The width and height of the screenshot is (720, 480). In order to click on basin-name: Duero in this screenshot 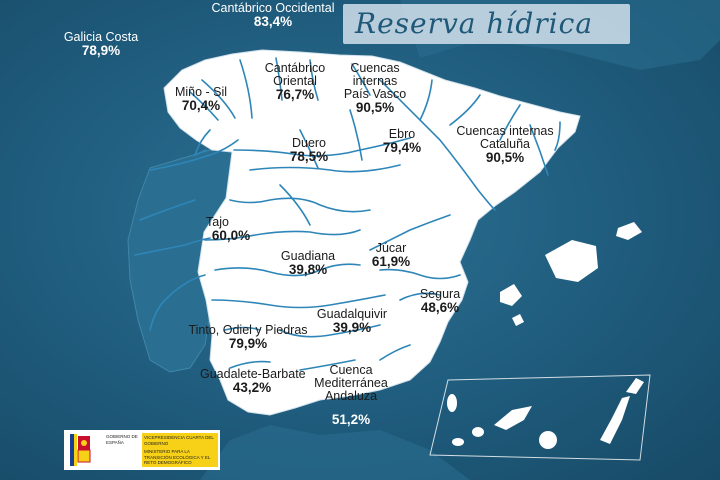, I will do `click(309, 143)`.